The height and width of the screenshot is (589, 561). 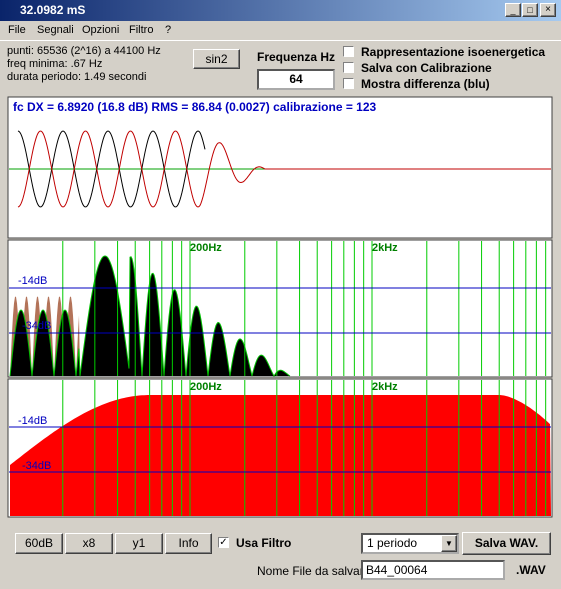 I want to click on info-line: durata periodo: 1.49 secondi, so click(x=77, y=77).